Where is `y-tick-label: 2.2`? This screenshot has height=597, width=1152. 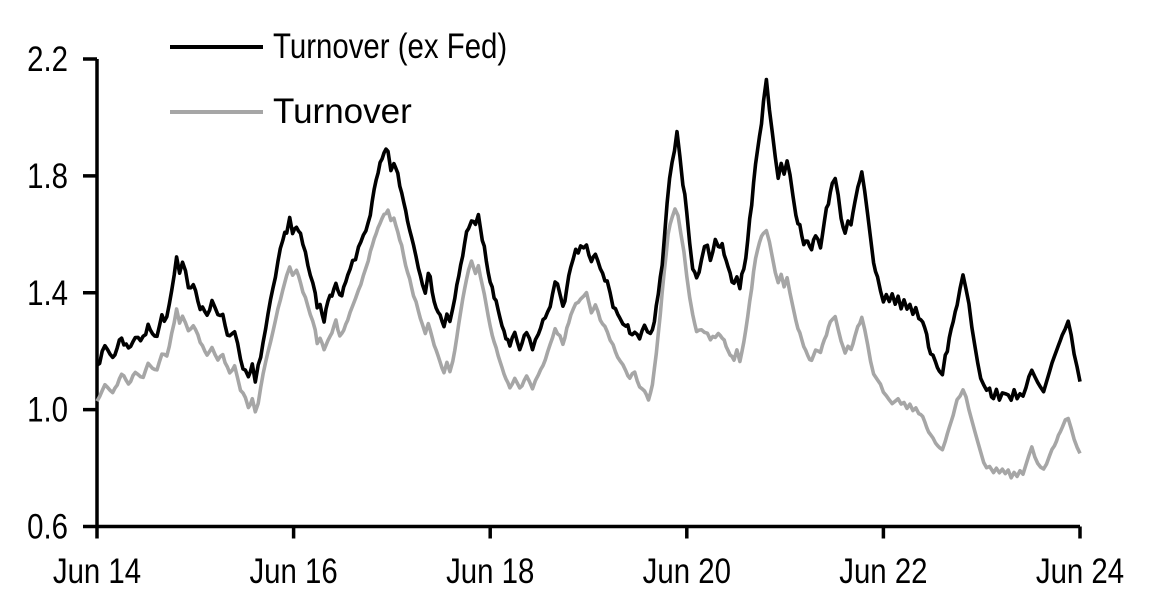 y-tick-label: 2.2 is located at coordinates (47, 59).